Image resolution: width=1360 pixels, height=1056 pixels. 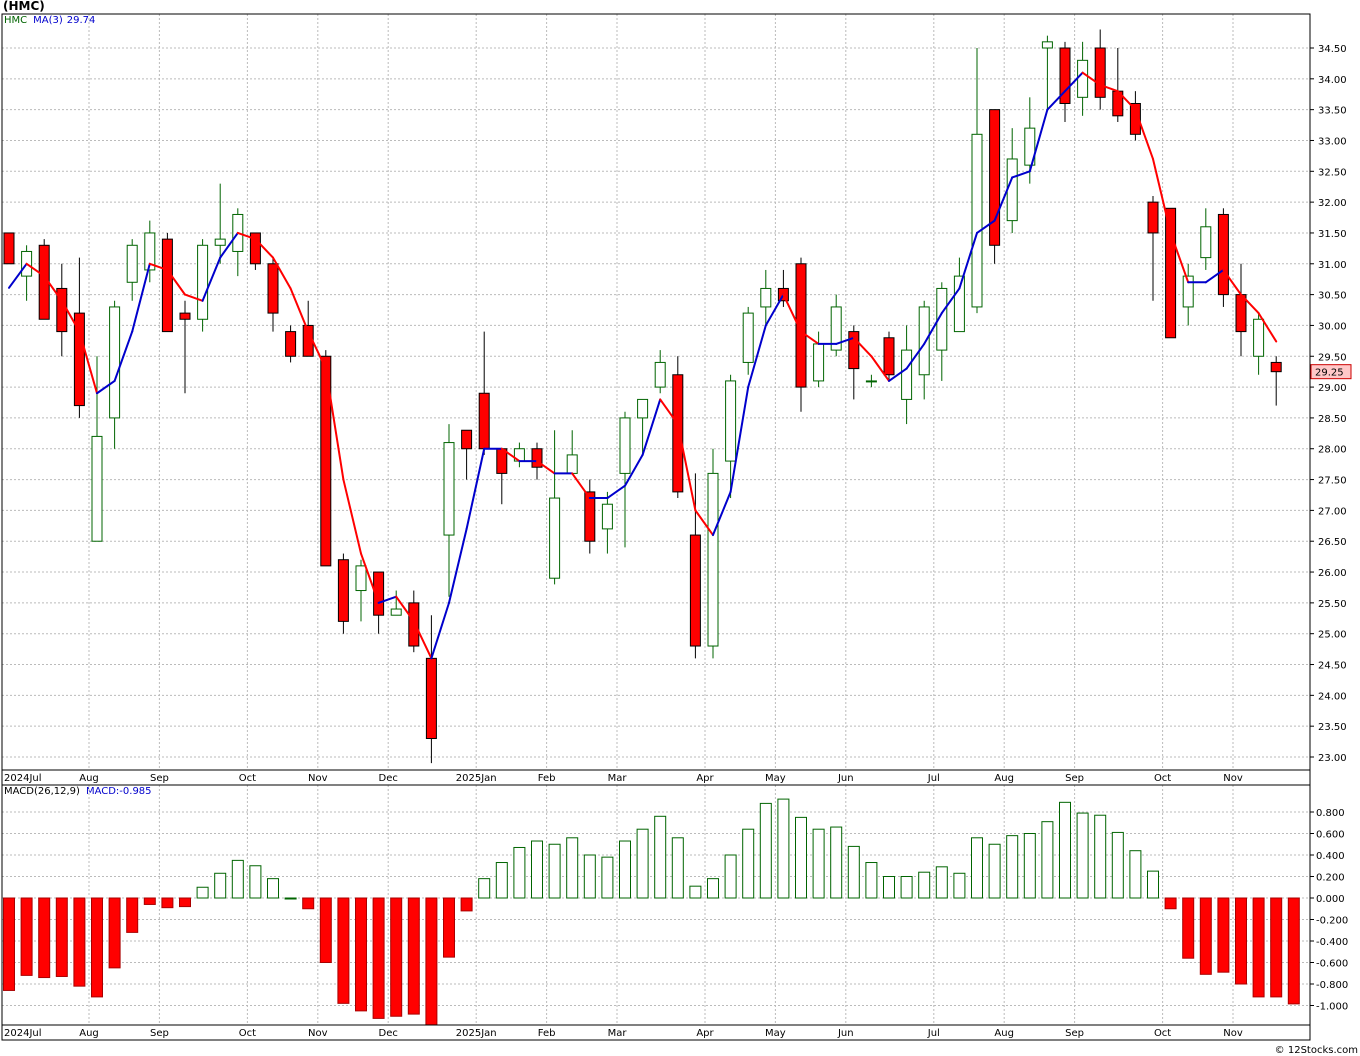 What do you see at coordinates (705, 1033) in the screenshot?
I see `macd-month-label: Apr` at bounding box center [705, 1033].